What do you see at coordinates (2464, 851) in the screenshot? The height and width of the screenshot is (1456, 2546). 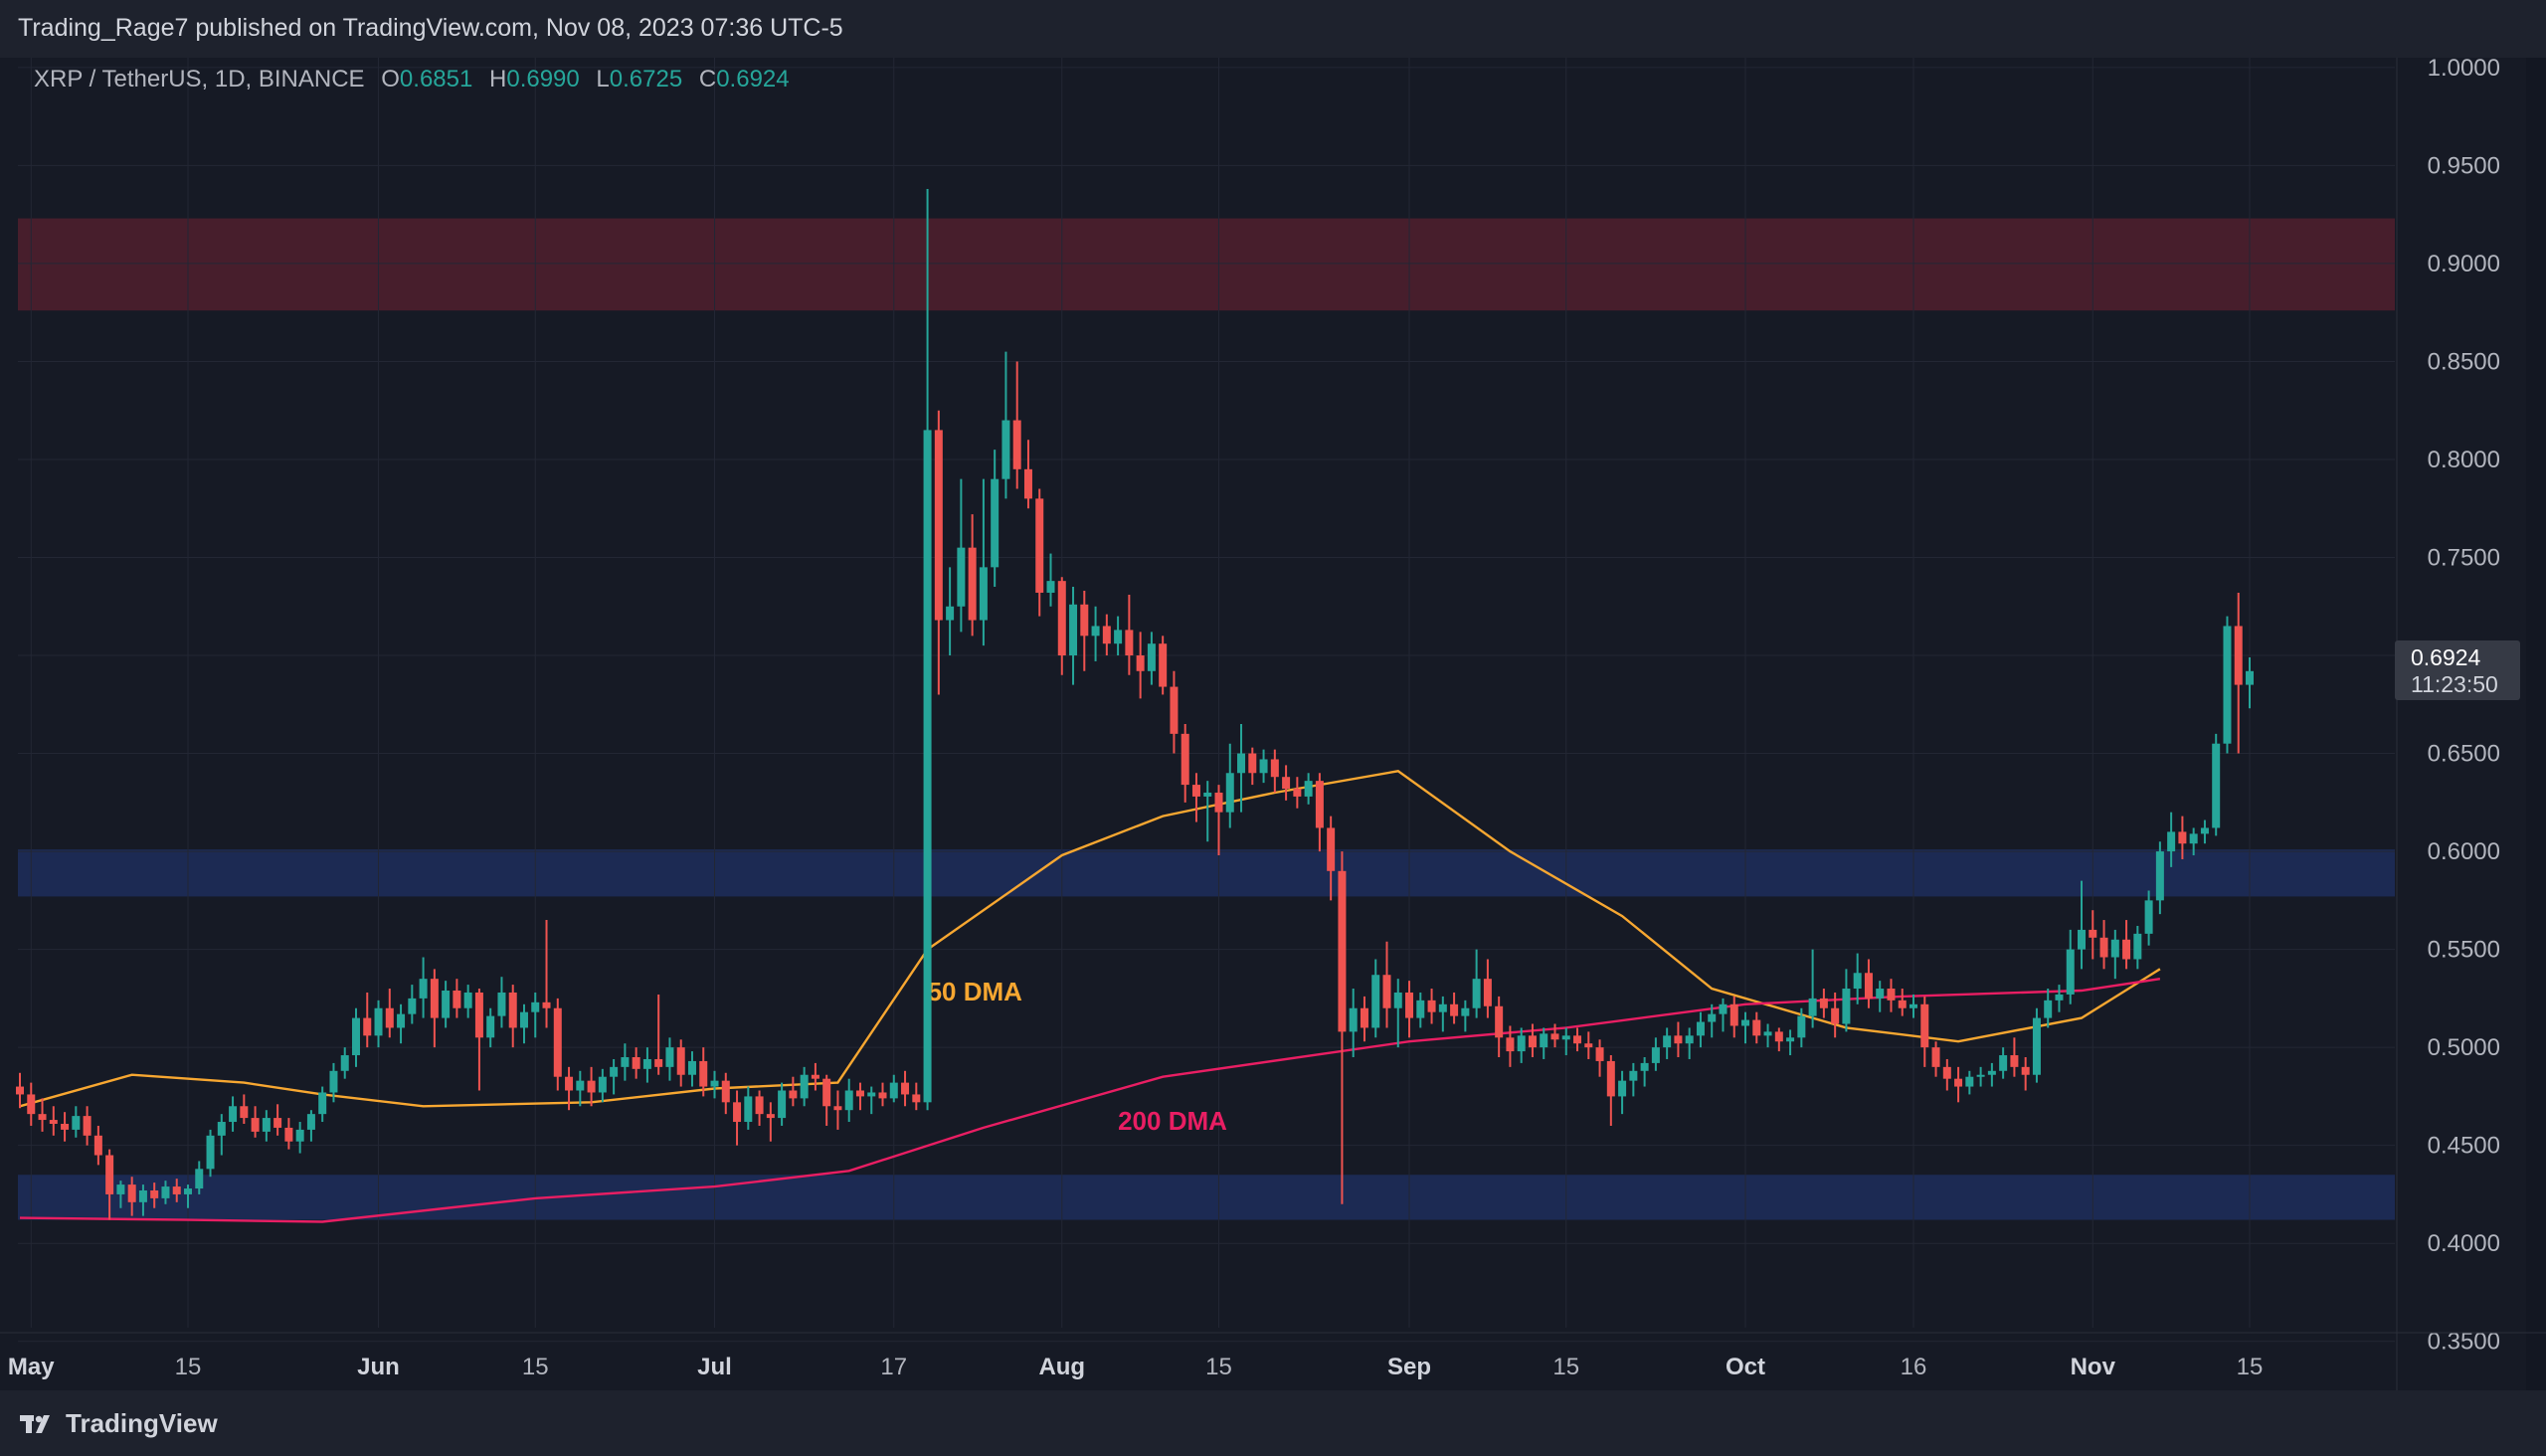 I see `y-tick-label: 0.6000` at bounding box center [2464, 851].